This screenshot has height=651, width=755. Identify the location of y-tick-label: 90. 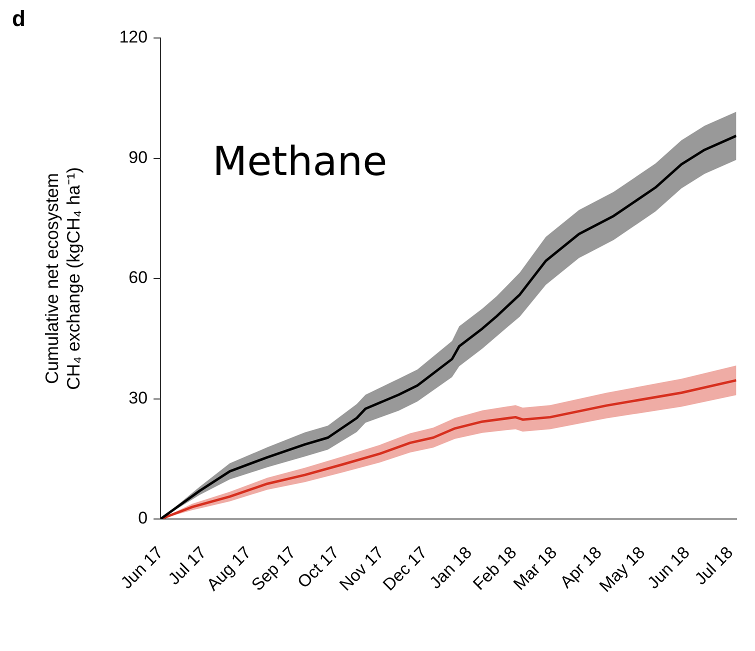
(138, 157).